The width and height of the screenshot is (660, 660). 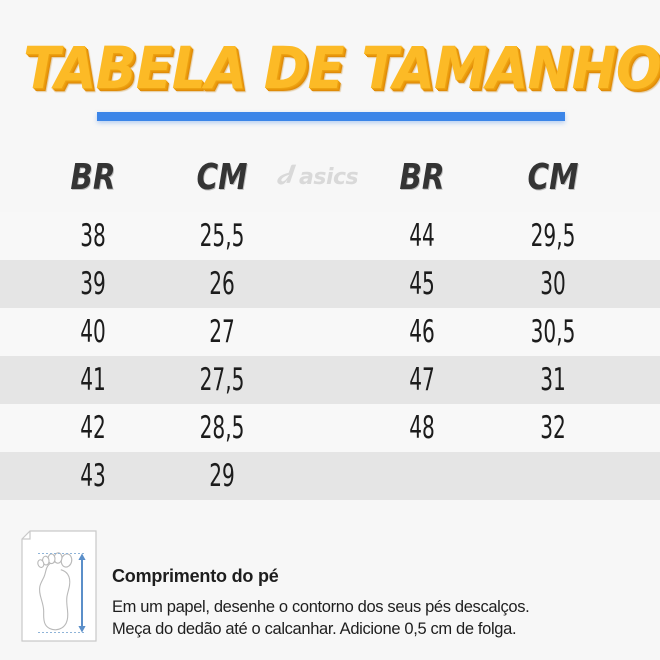 I want to click on cell-cm-right: 31, so click(x=553, y=380).